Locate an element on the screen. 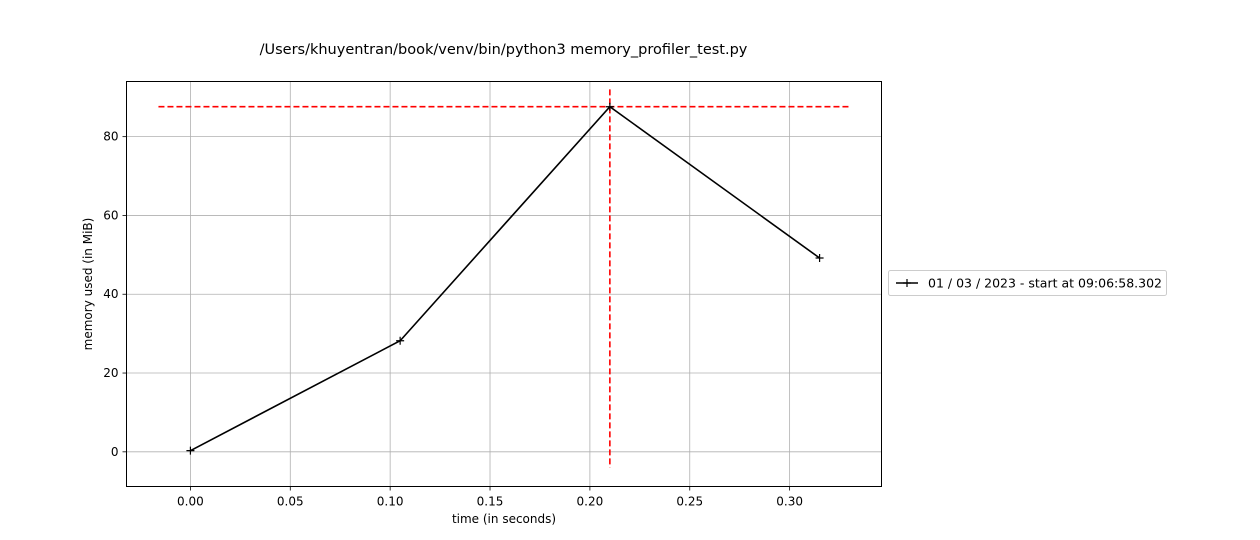 The height and width of the screenshot is (540, 1260). x-tick-label: 0.05 is located at coordinates (290, 502).